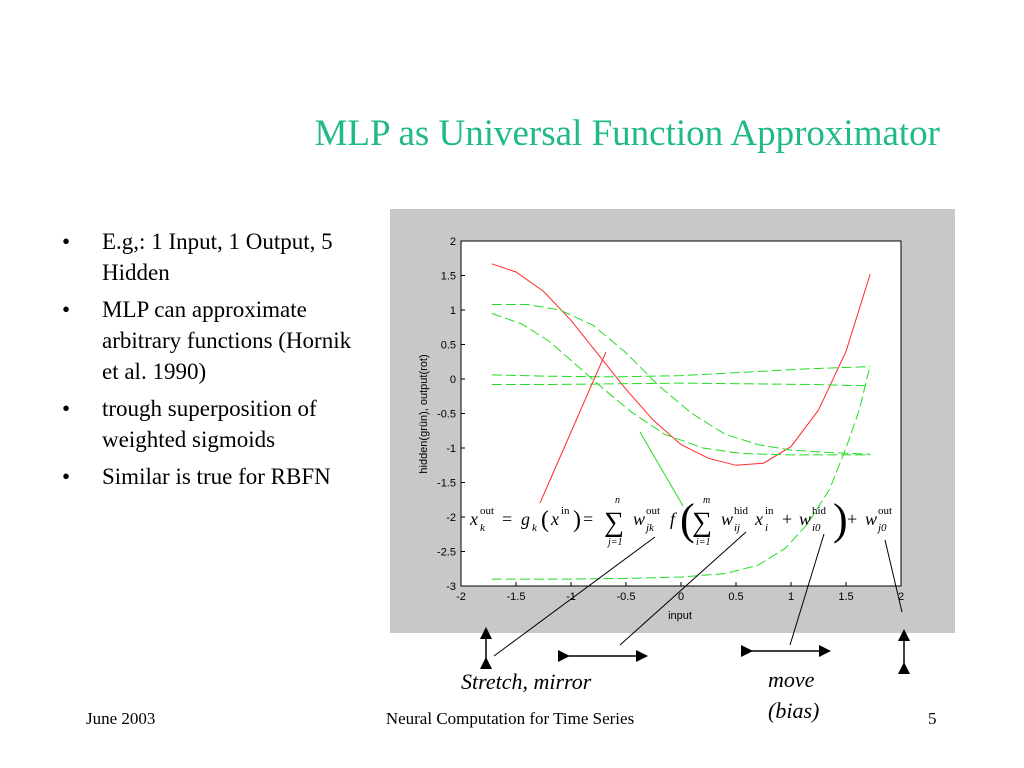 The height and width of the screenshot is (768, 1024). What do you see at coordinates (216, 476) in the screenshot?
I see `bullet-text: Similar is true for RBFN` at bounding box center [216, 476].